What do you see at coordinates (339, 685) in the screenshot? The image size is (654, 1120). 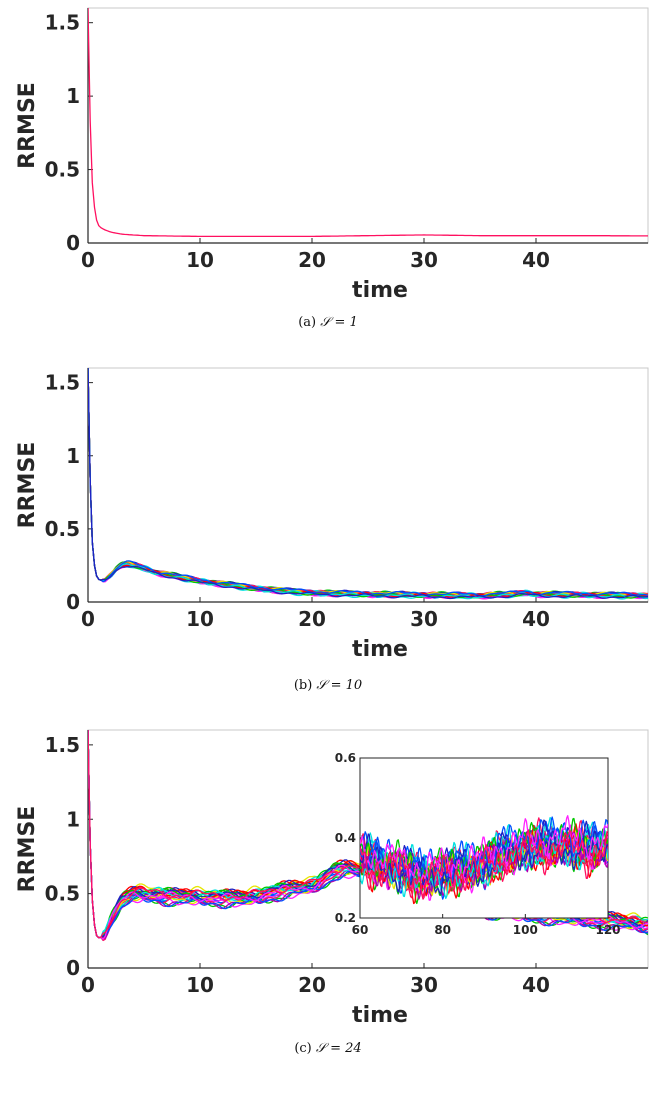 I see `caption-formula: 𝒮 = 10` at bounding box center [339, 685].